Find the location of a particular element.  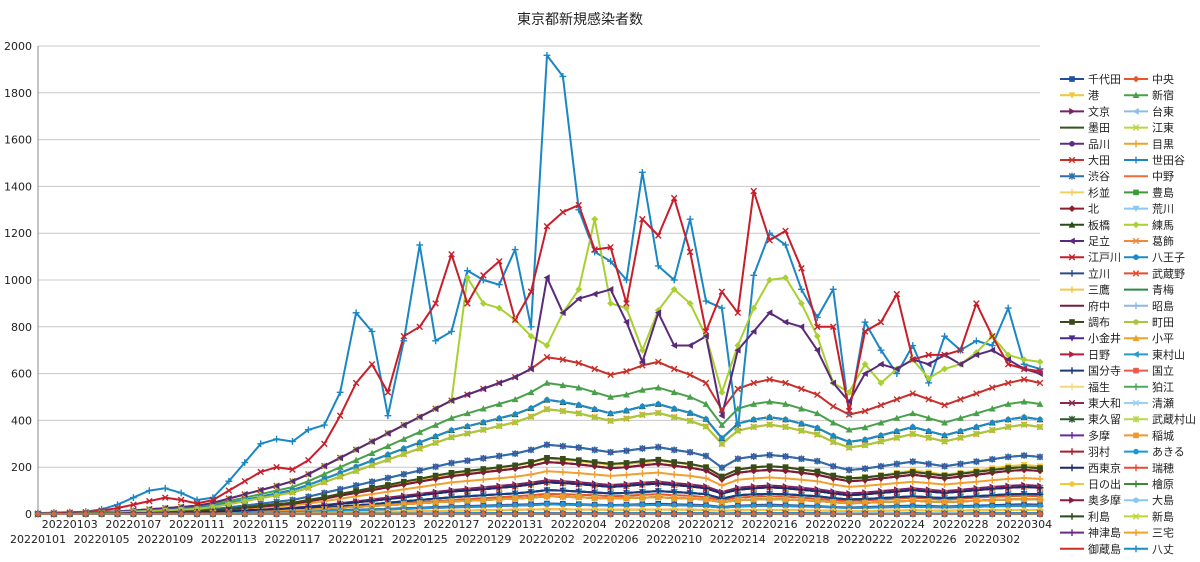

legend-label: 日野 is located at coordinates (1099, 354).